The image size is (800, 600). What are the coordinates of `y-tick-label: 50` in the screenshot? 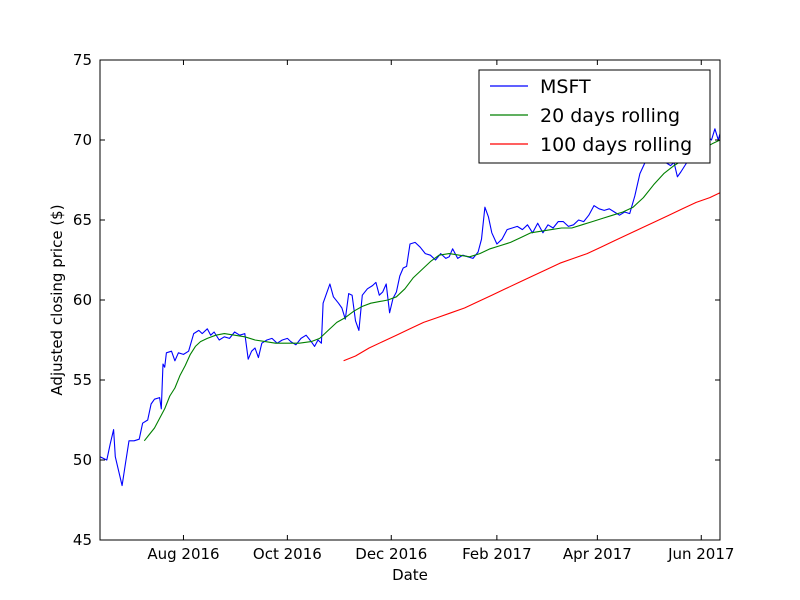 It's located at (82, 460).